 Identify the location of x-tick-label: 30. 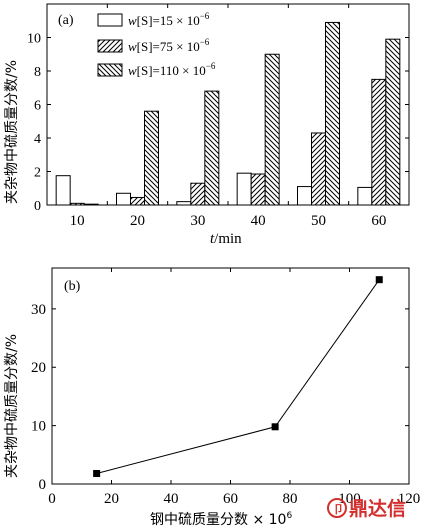
(197, 221).